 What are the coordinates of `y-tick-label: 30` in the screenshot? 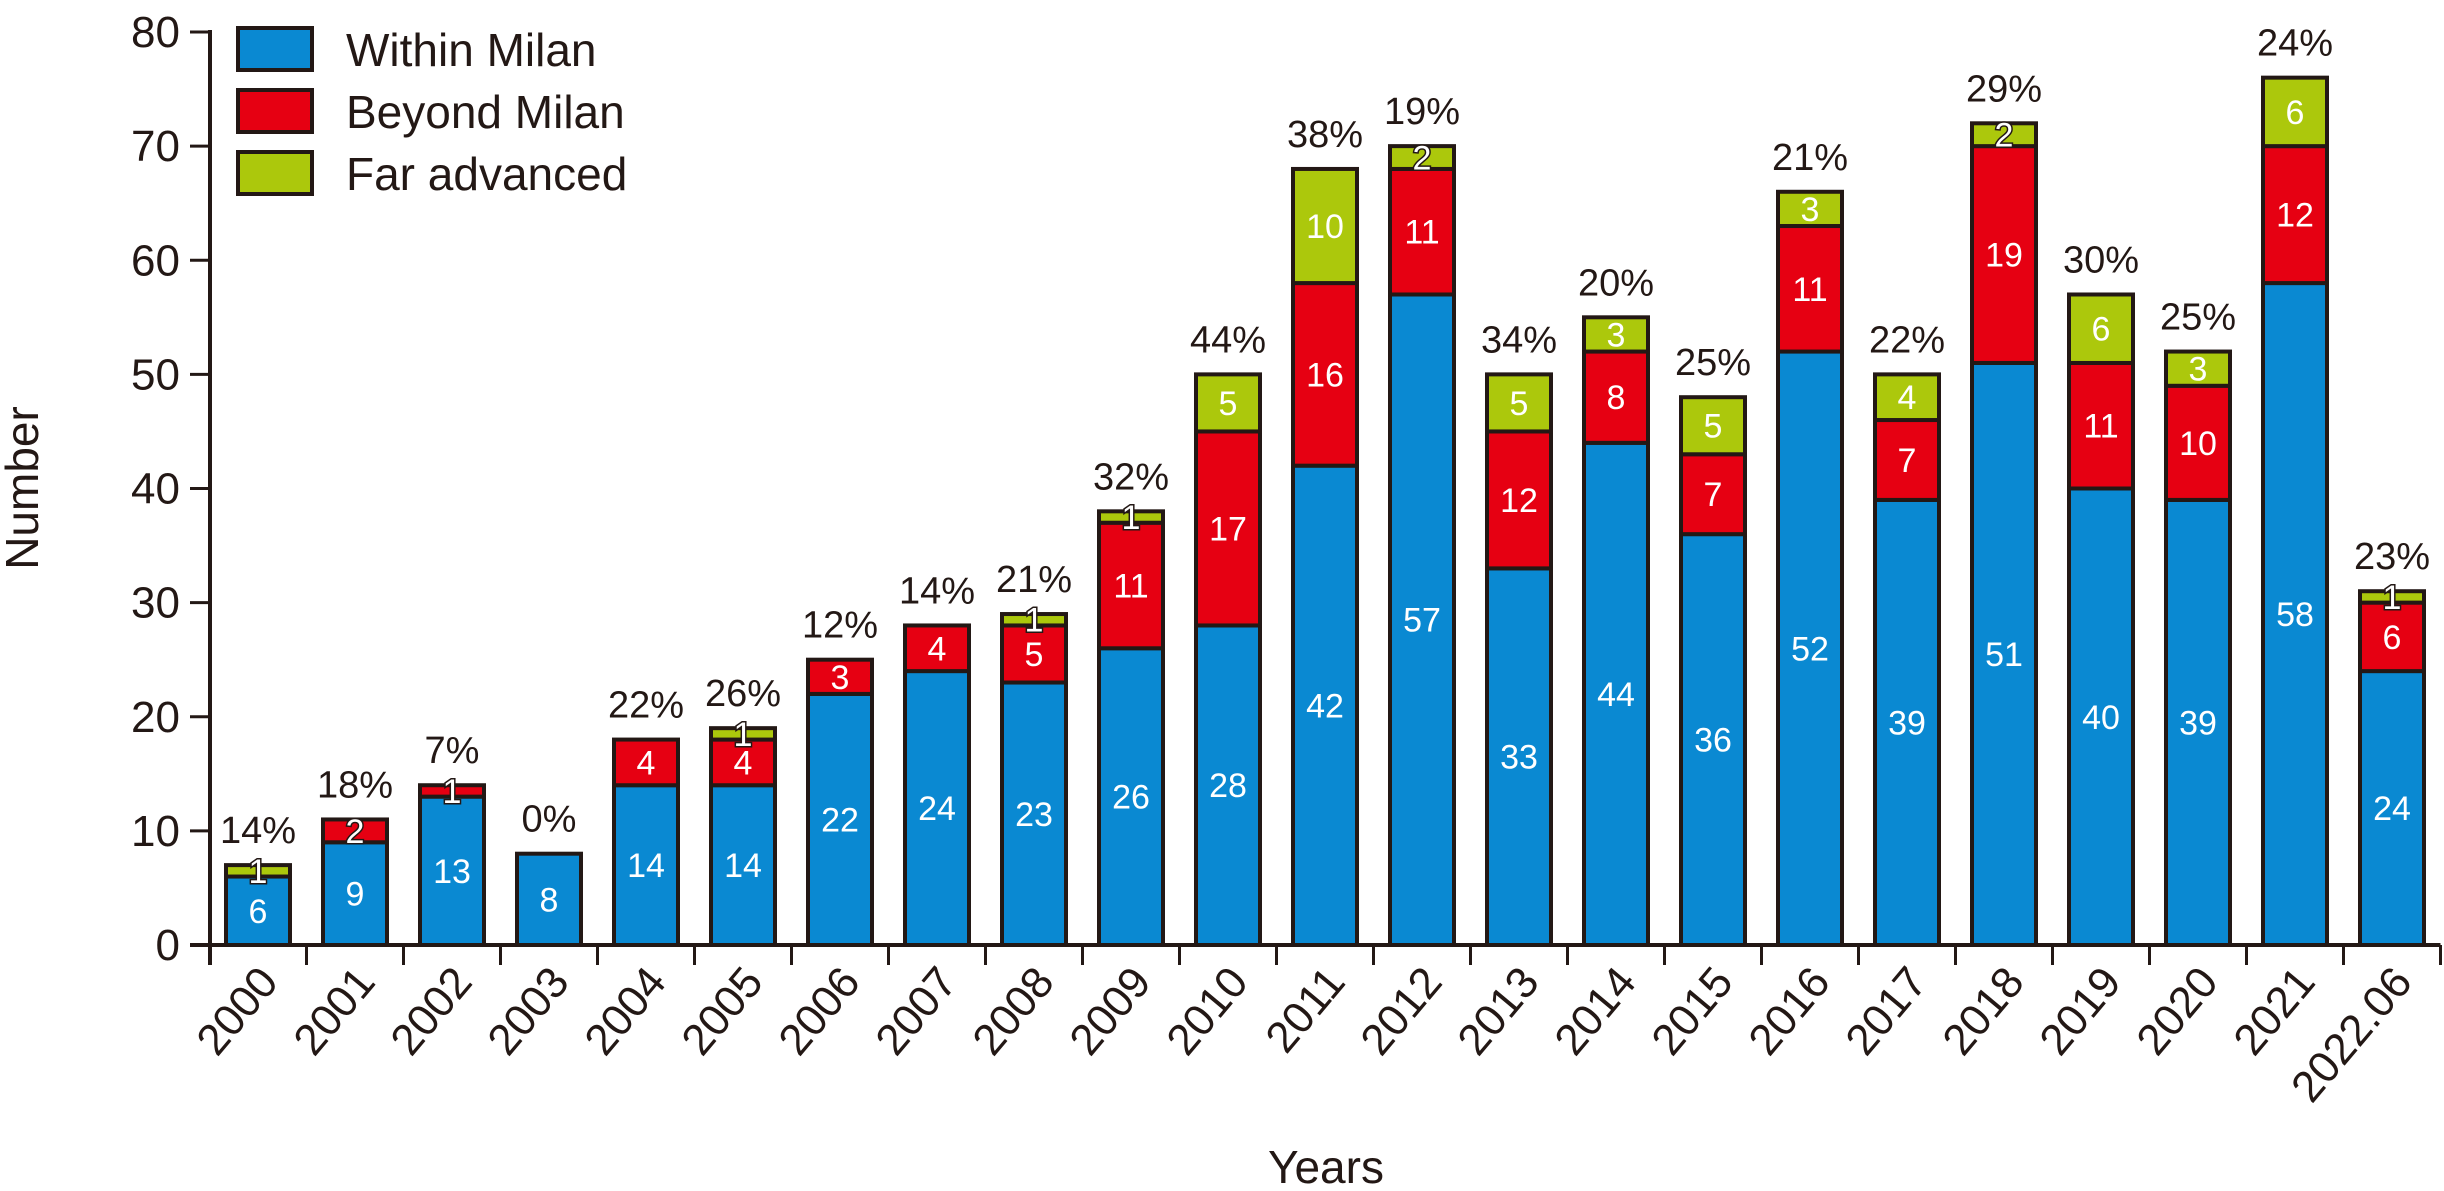 It's located at (155, 603).